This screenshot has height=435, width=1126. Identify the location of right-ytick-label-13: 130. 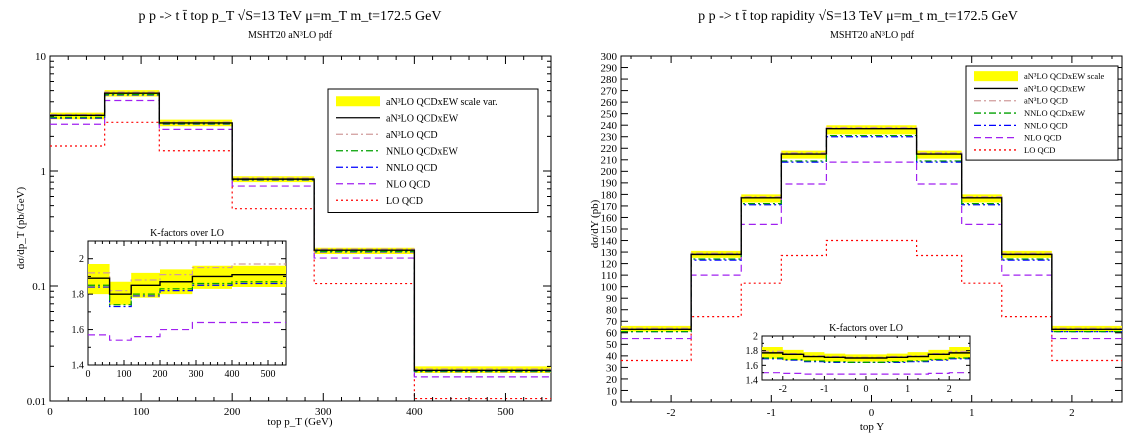
(609, 253).